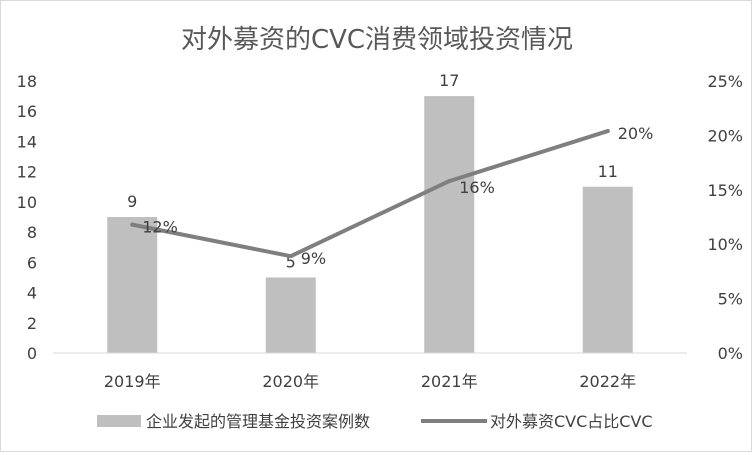  Describe the element at coordinates (290, 381) in the screenshot. I see `x-axis-tick-label: 2020年` at that location.